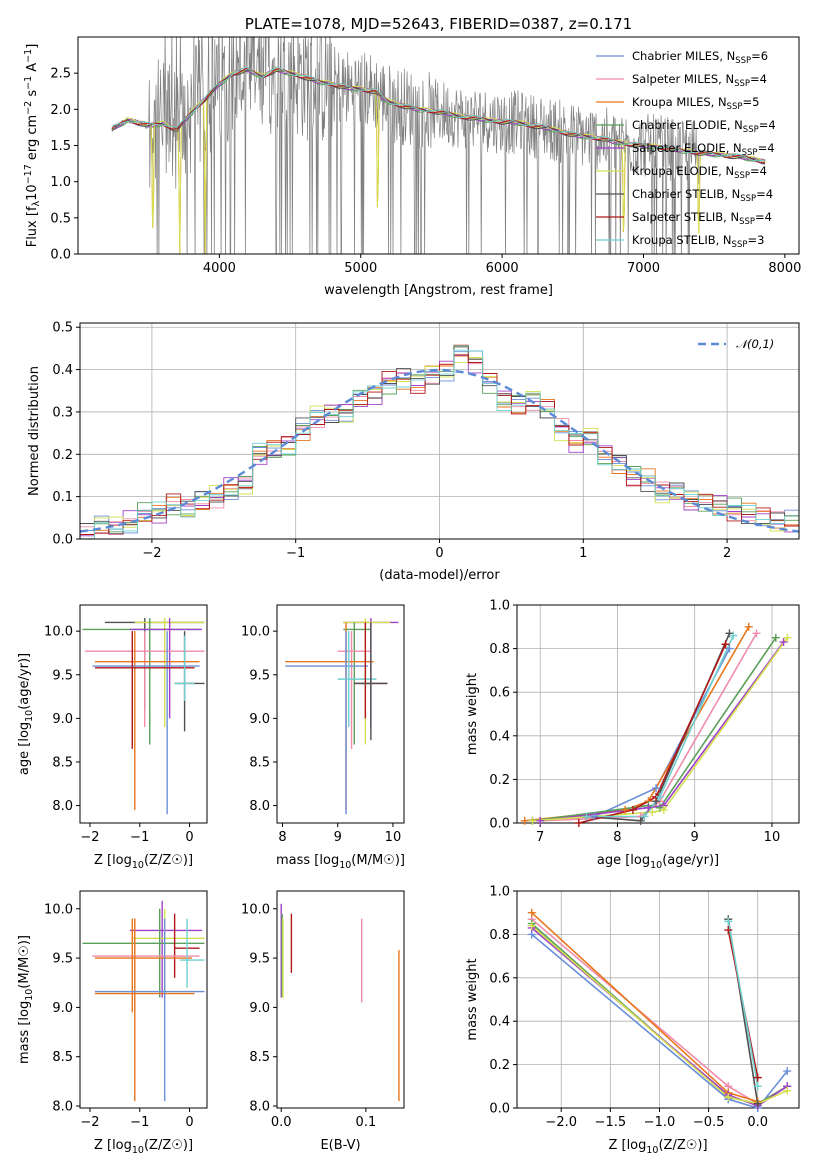 The image size is (819, 1170). I want to click on legend-entry: Kroupa MILES, NSSP=5, so click(695, 103).